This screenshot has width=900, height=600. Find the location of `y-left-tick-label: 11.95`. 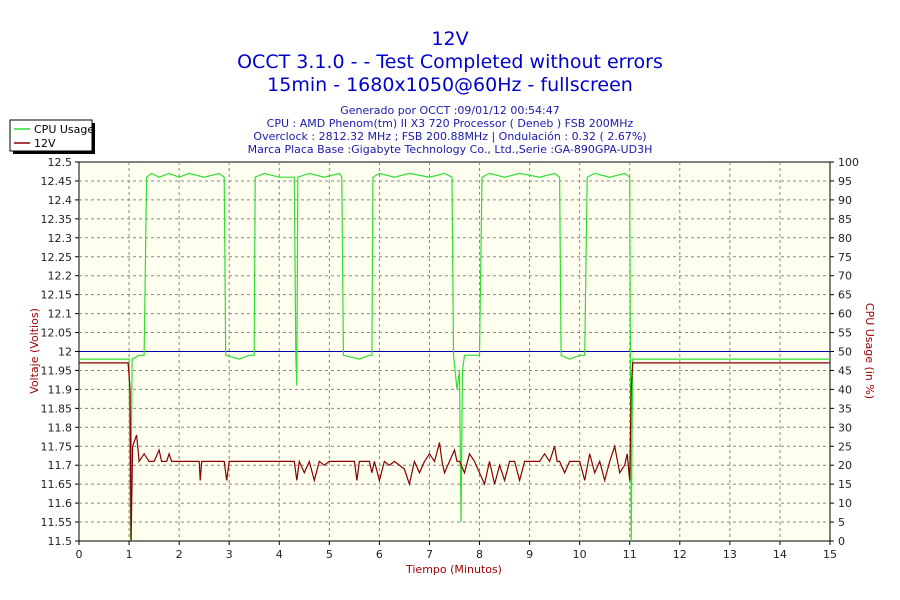

y-left-tick-label: 11.95 is located at coordinates (57, 370).